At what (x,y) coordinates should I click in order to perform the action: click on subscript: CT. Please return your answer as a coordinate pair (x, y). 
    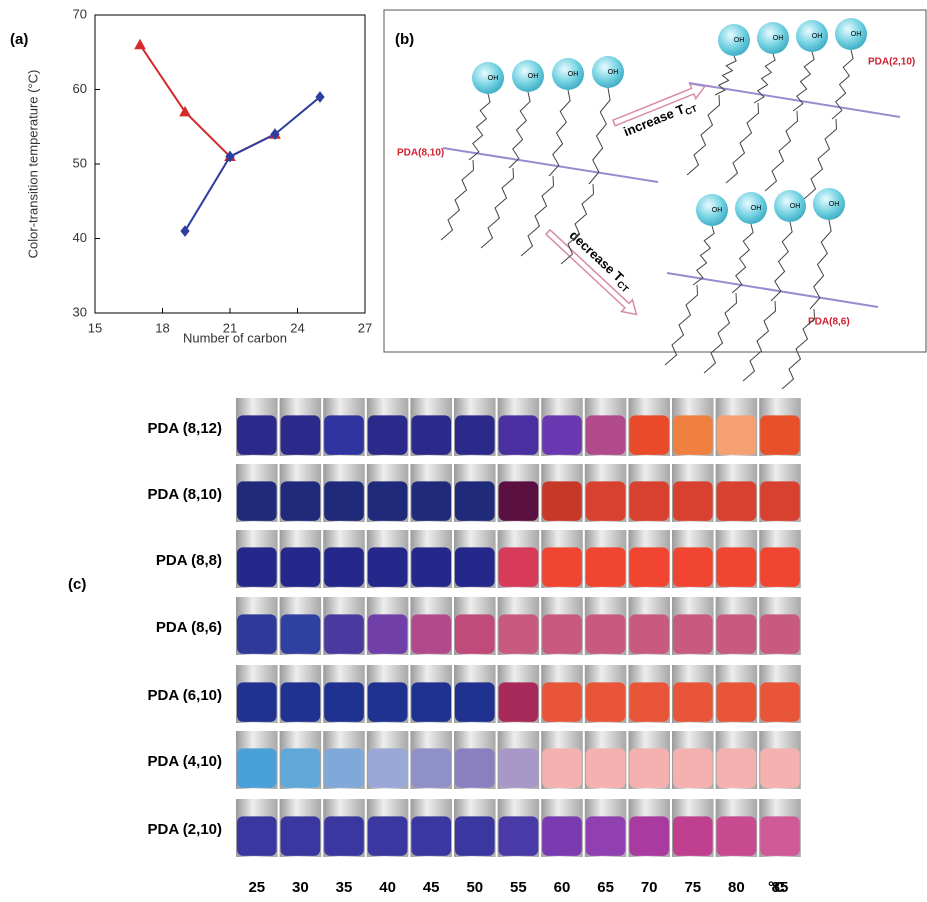
    Looking at the image, I should click on (691, 110).